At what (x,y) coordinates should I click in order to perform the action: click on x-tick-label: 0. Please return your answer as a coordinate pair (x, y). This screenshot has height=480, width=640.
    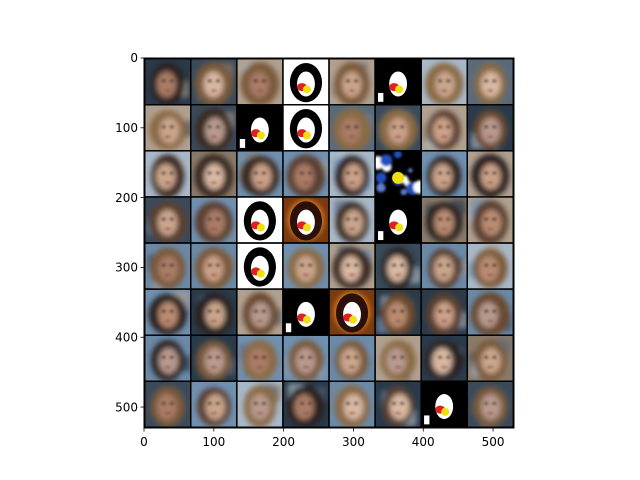
    Looking at the image, I should click on (144, 442).